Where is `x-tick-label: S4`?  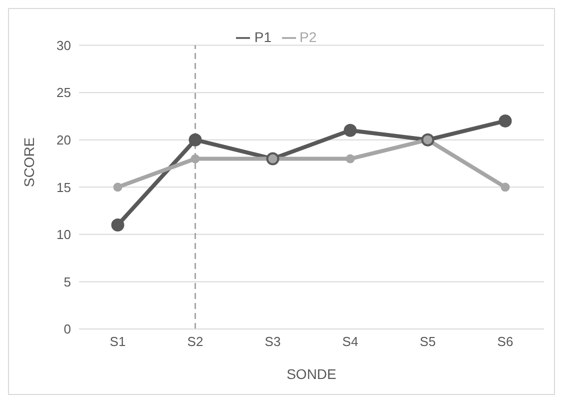 x-tick-label: S4 is located at coordinates (350, 342).